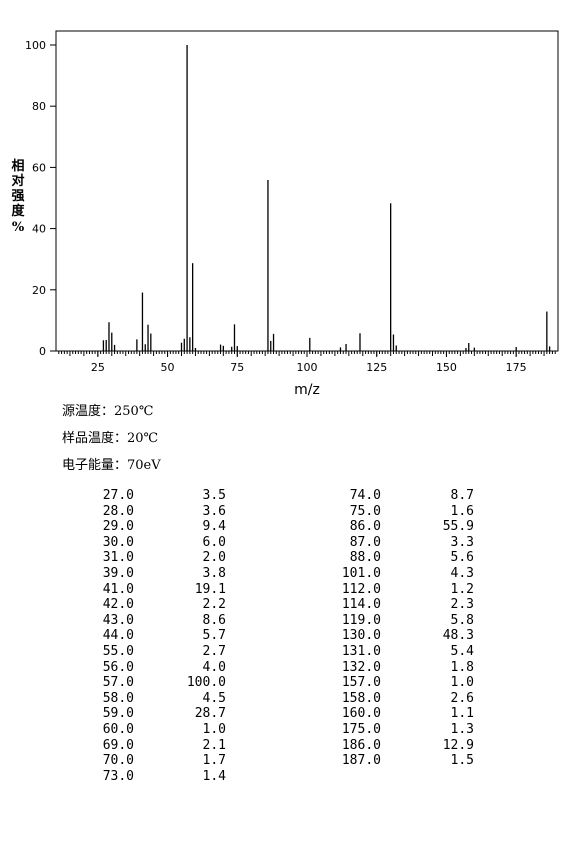 The height and width of the screenshot is (845, 570). What do you see at coordinates (400, 512) in the screenshot?
I see `peak-row: 75.0 1.6` at bounding box center [400, 512].